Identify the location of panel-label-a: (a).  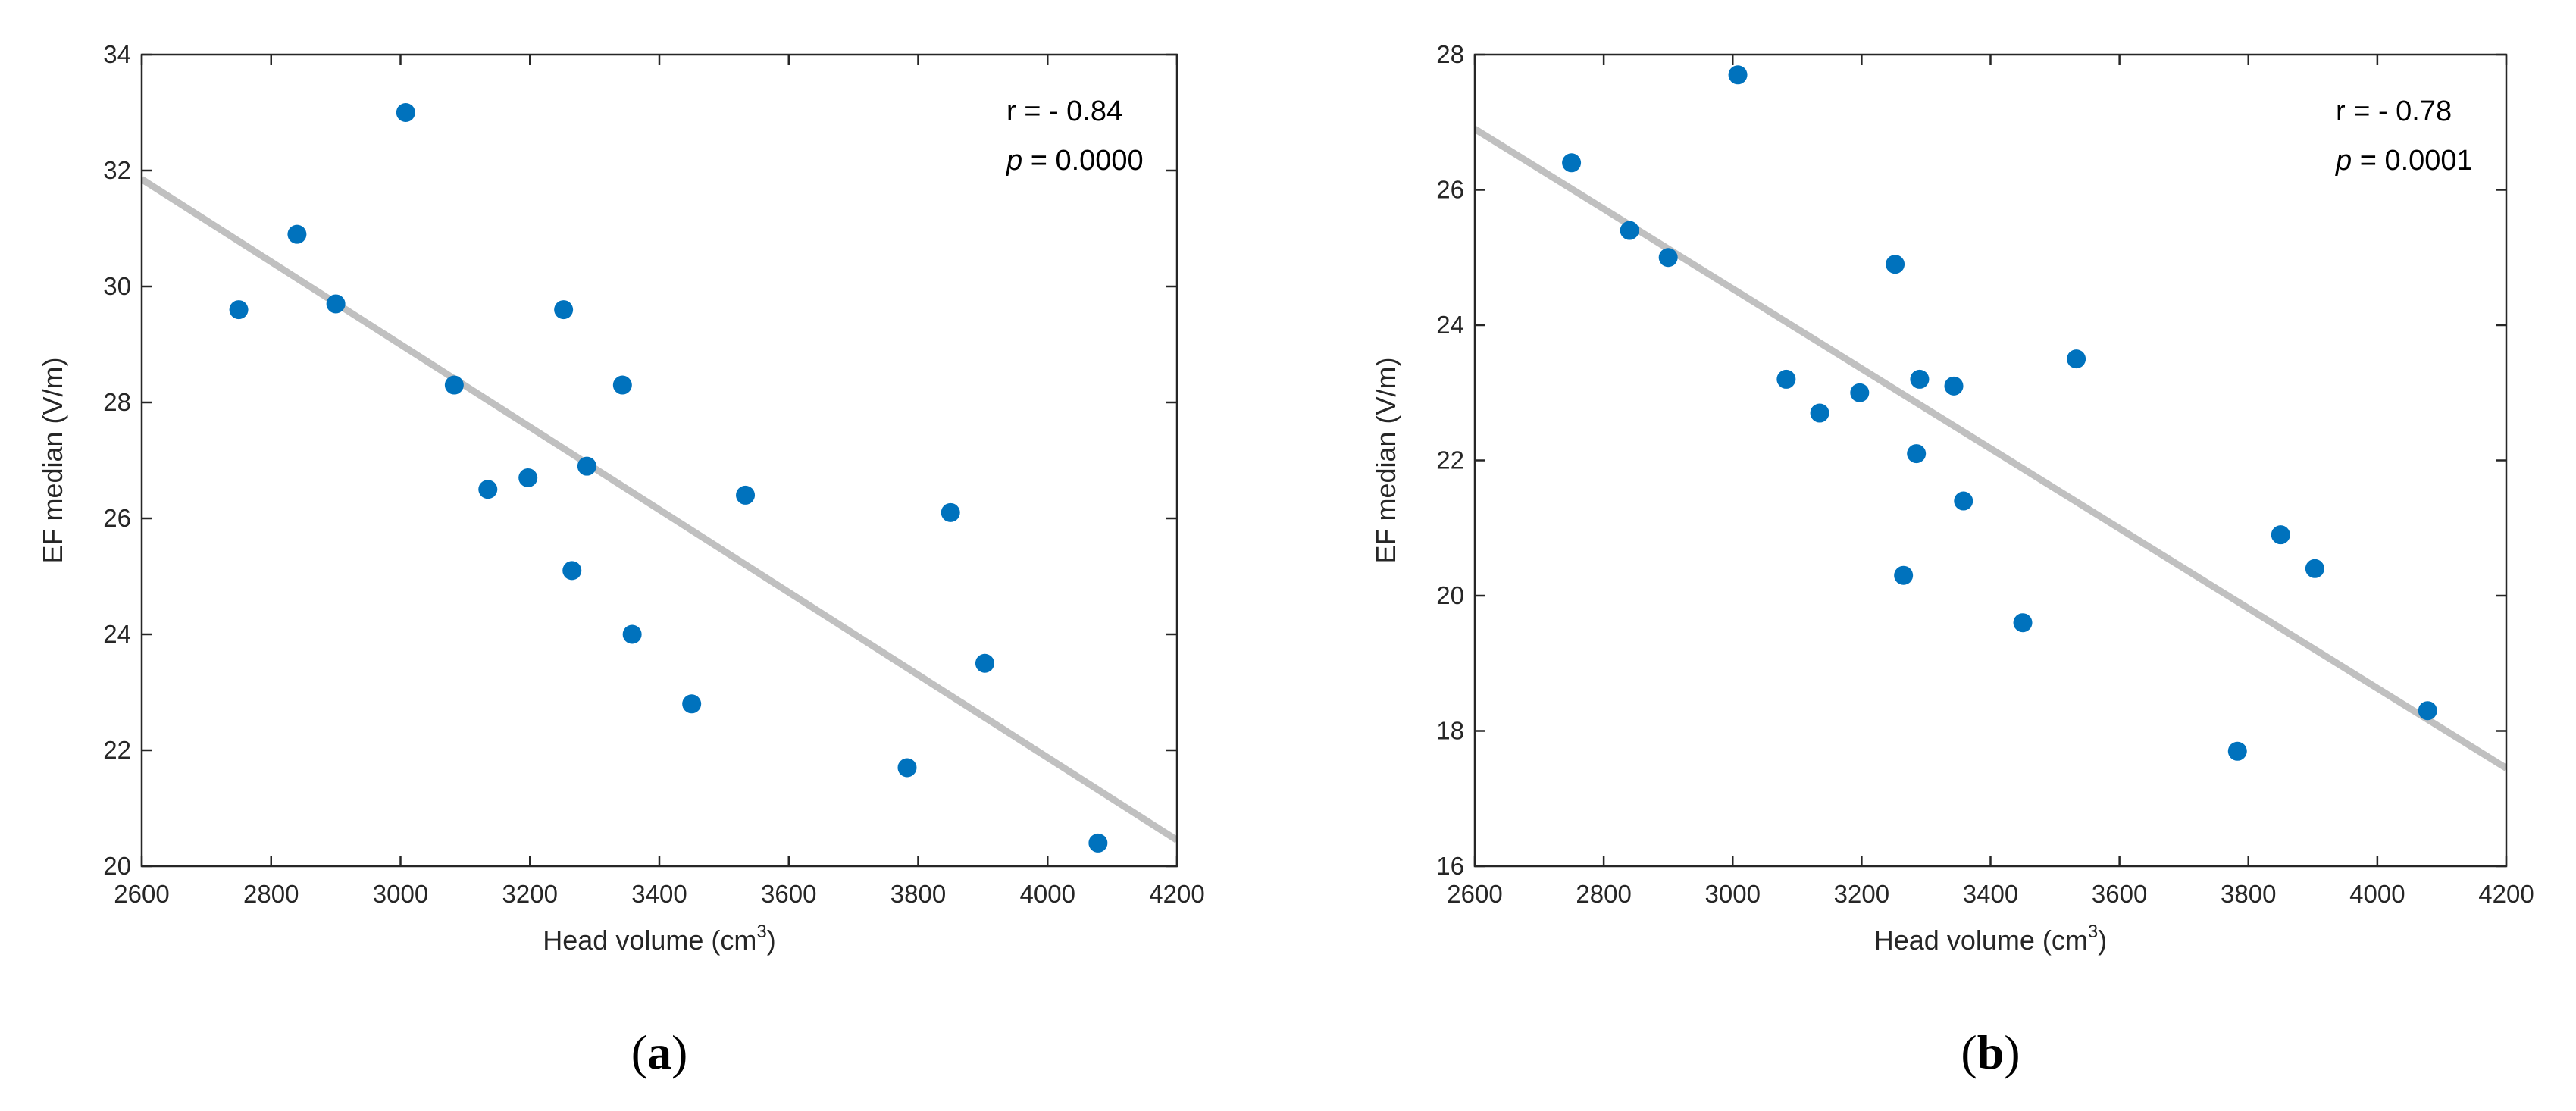
(660, 1052).